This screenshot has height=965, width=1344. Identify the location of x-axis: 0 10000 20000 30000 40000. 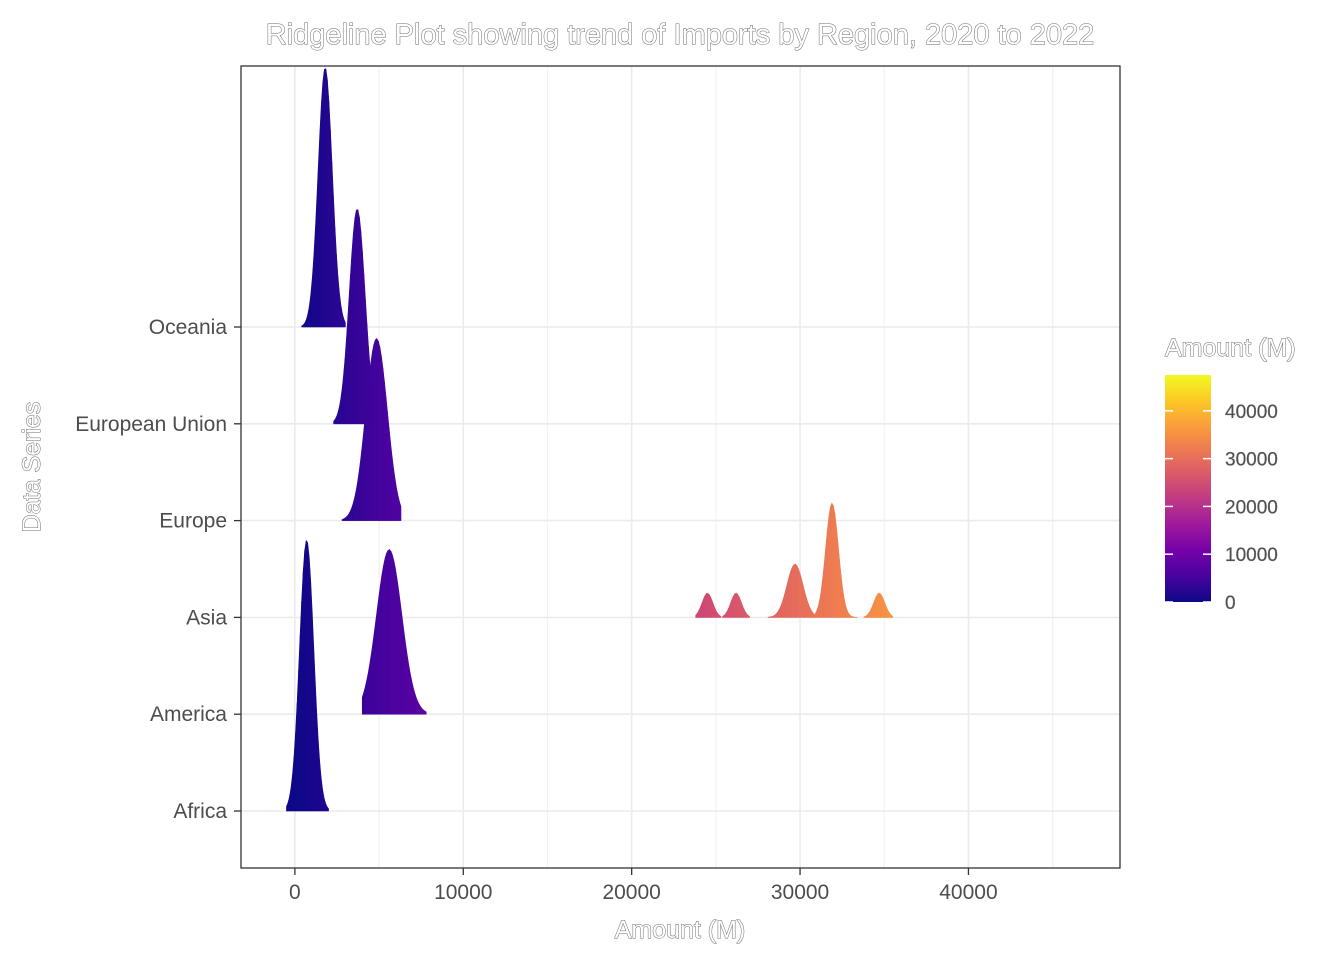
(643, 886).